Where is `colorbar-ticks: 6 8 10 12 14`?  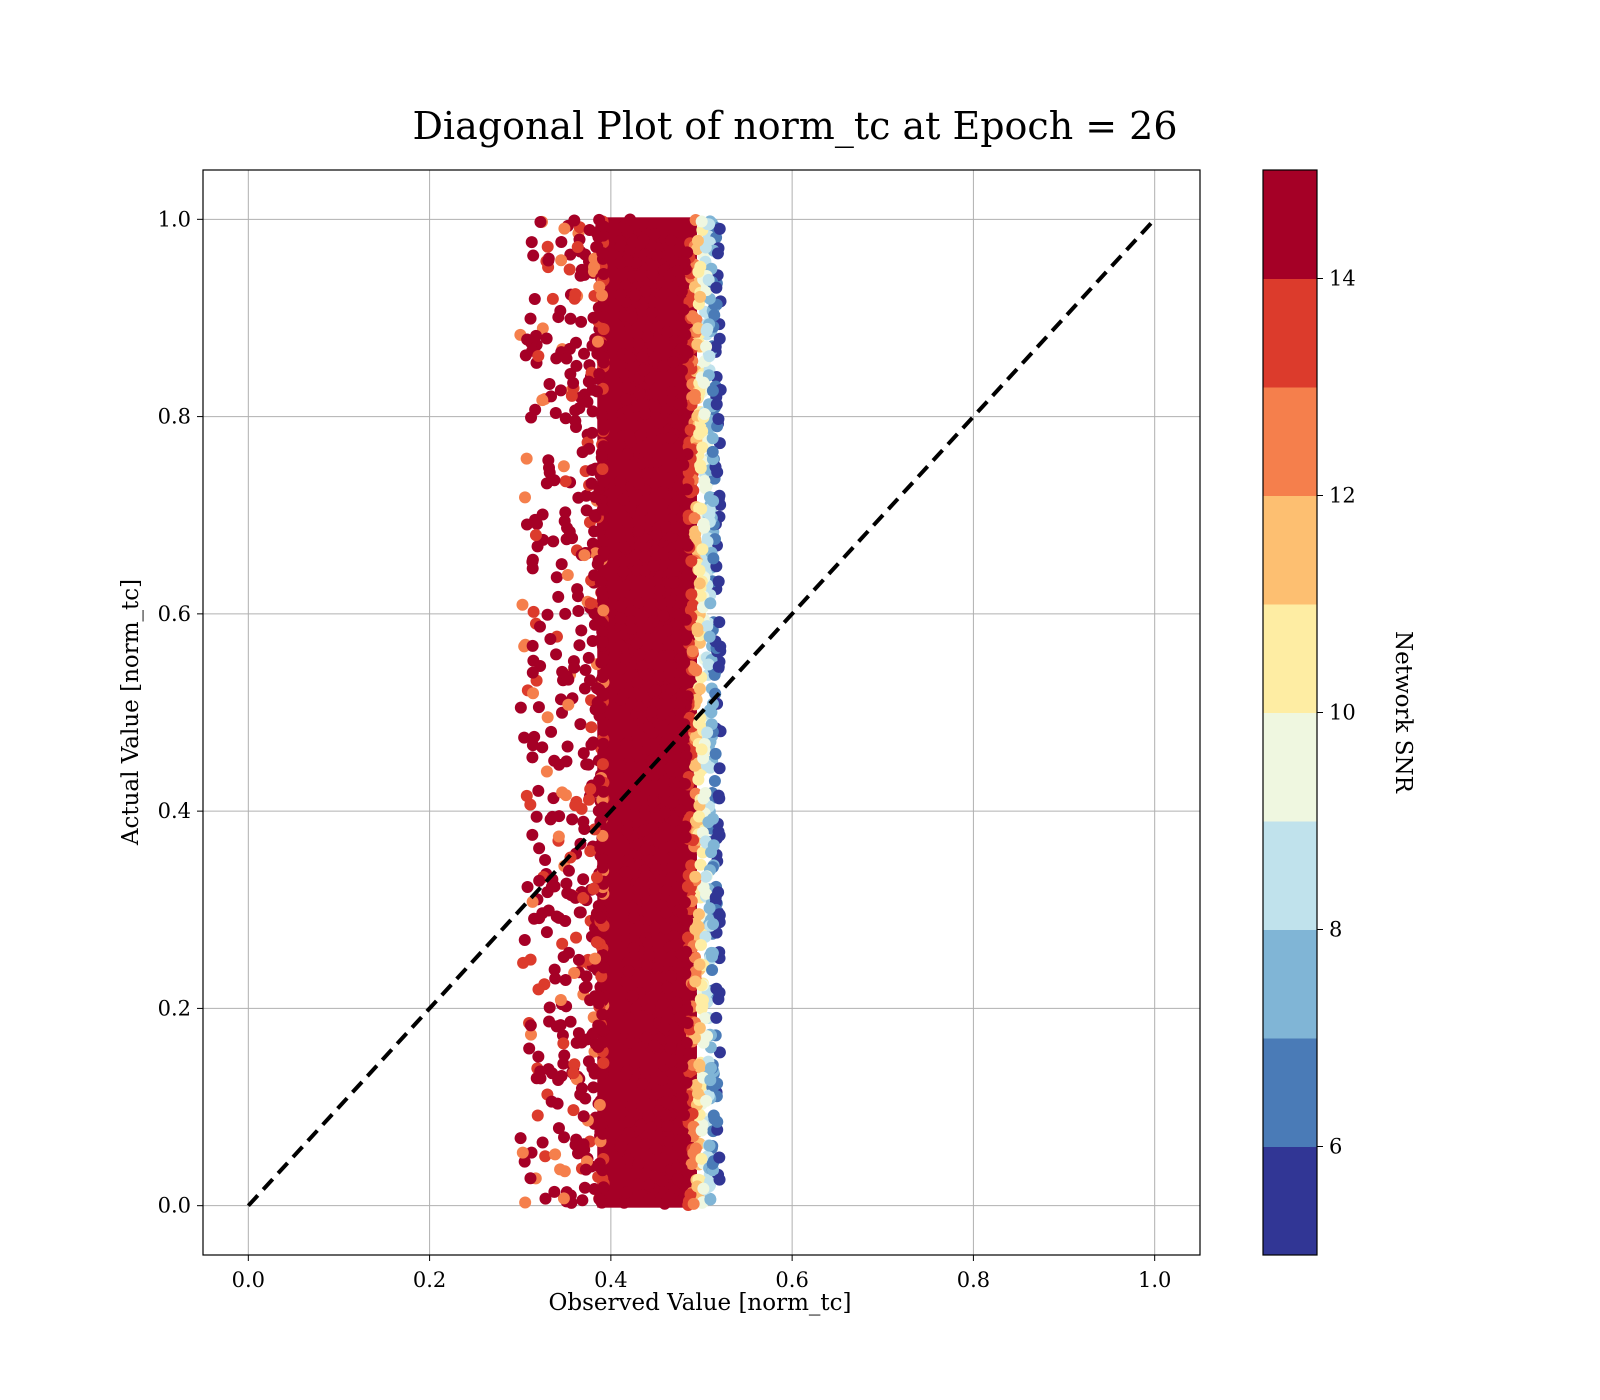 colorbar-ticks: 6 8 10 12 14 is located at coordinates (1336, 713).